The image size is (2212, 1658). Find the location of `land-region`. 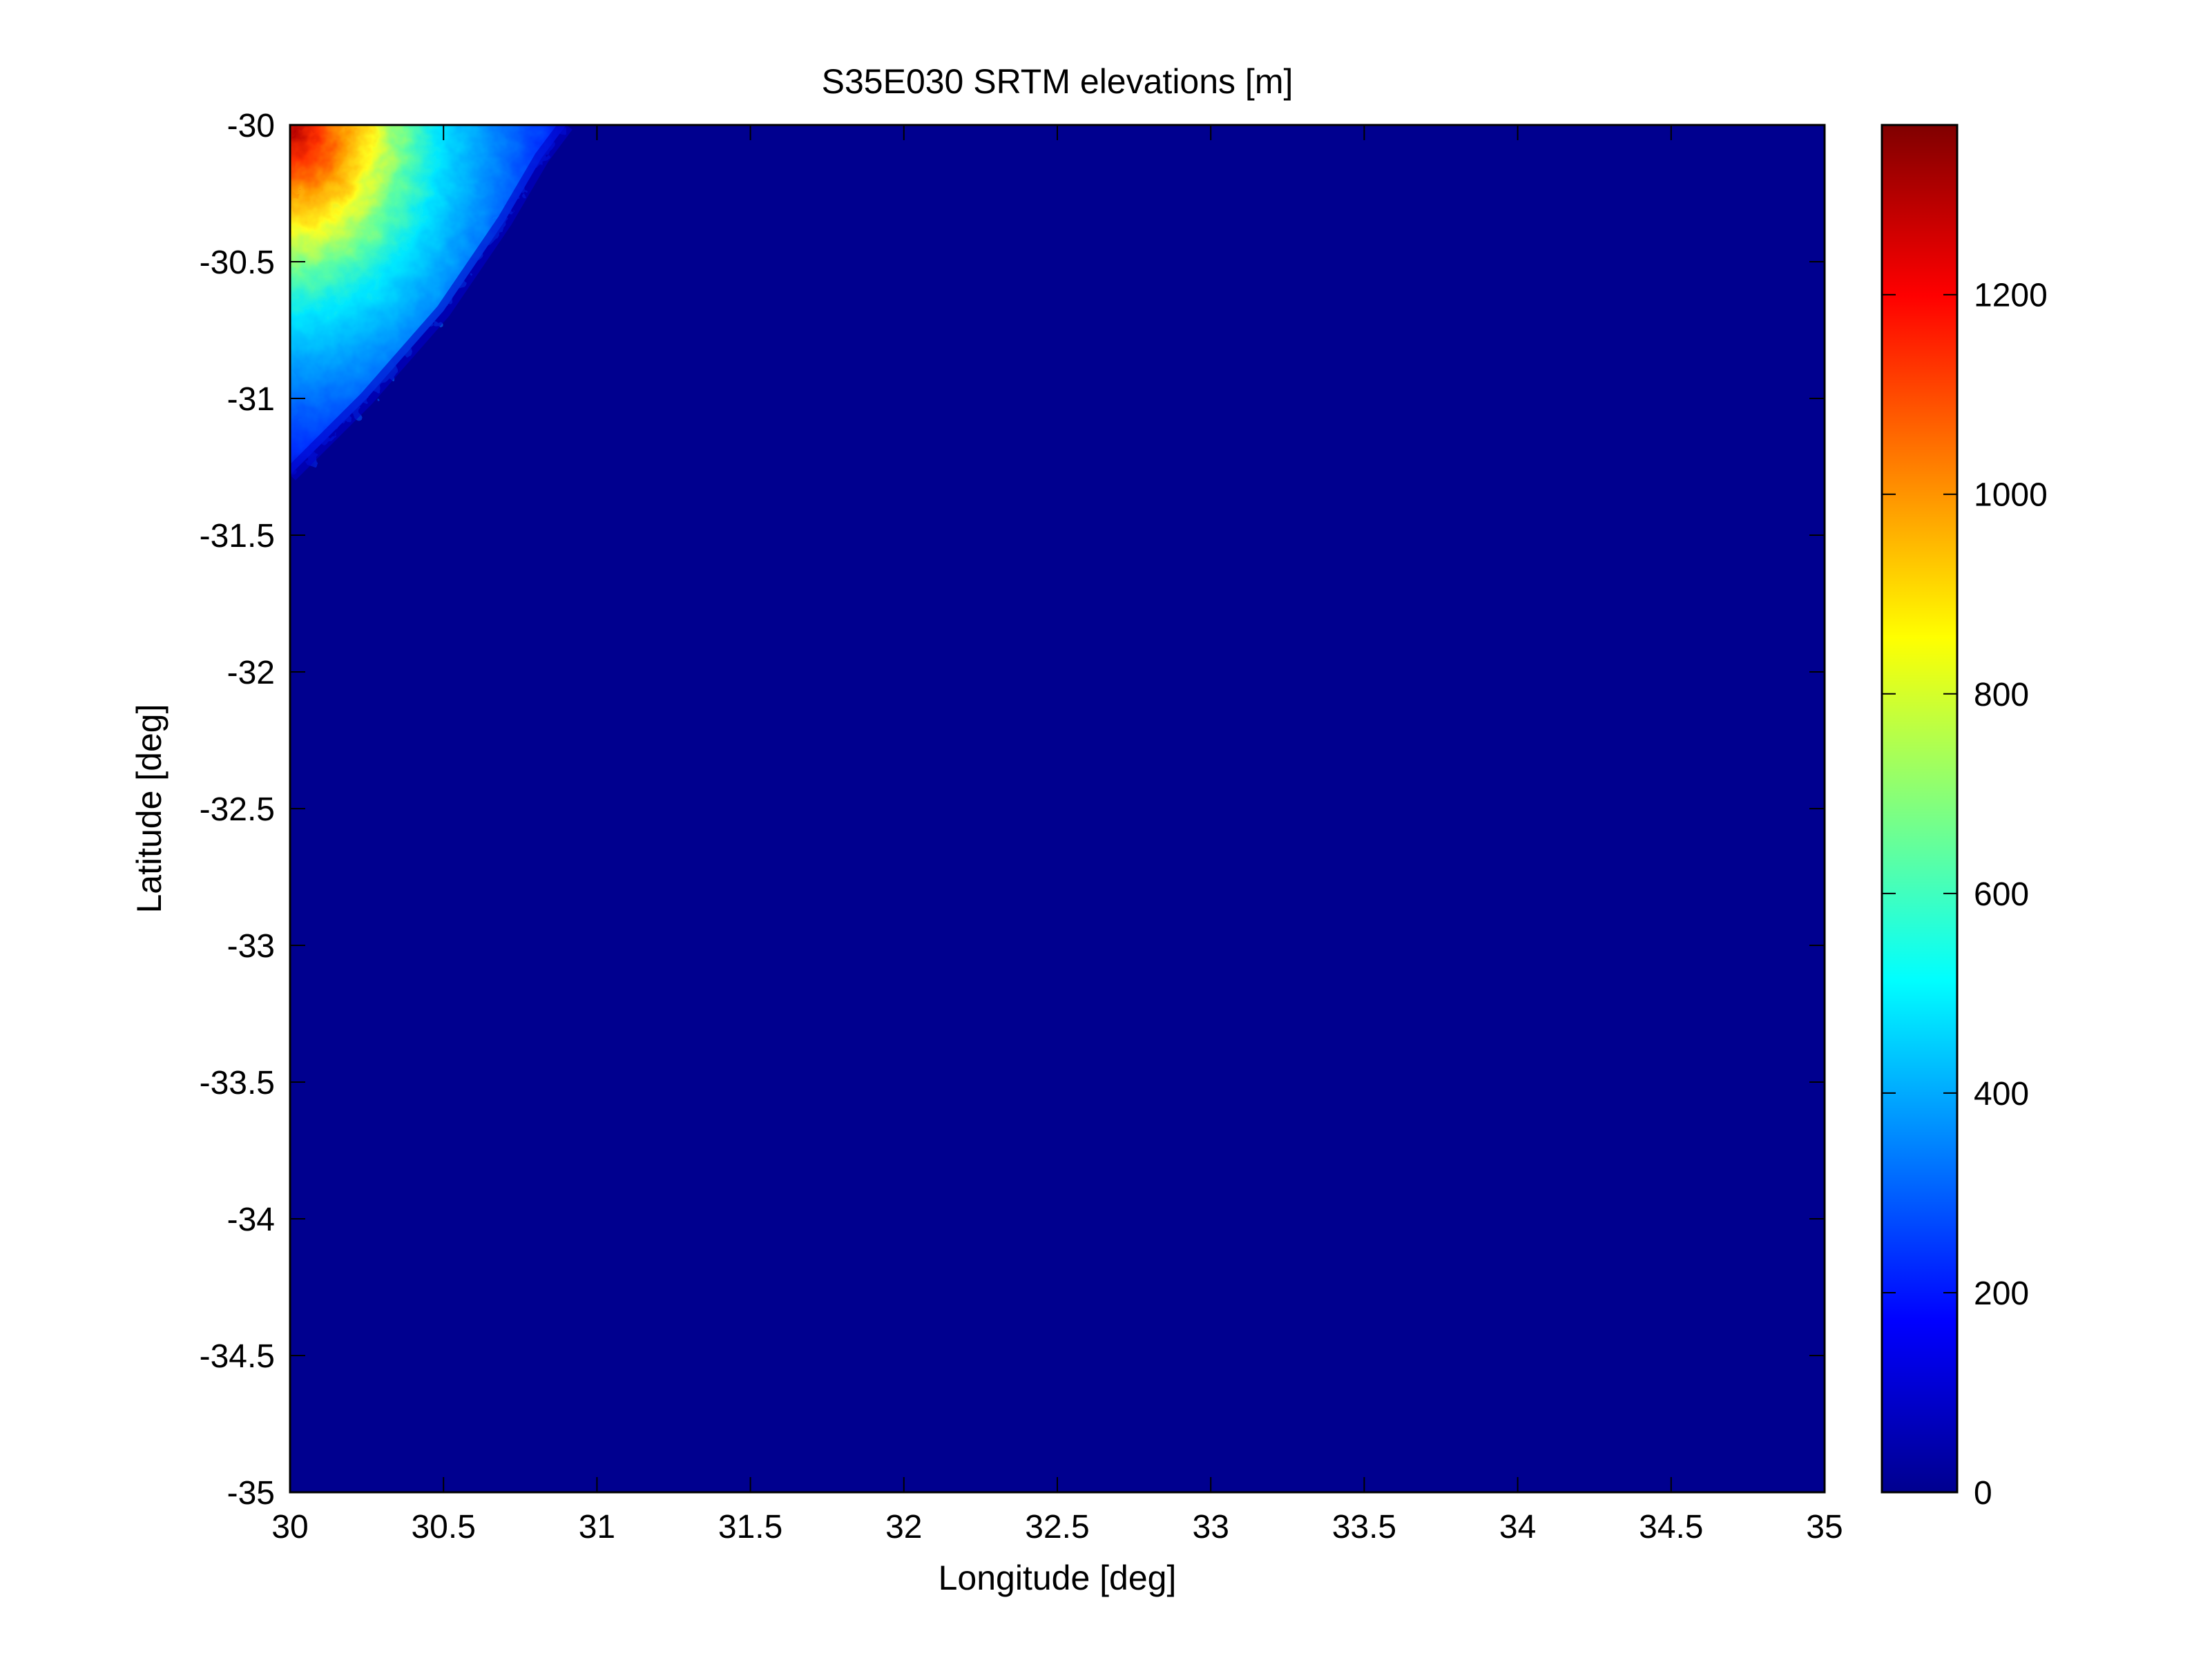

land-region is located at coordinates (432, 303).